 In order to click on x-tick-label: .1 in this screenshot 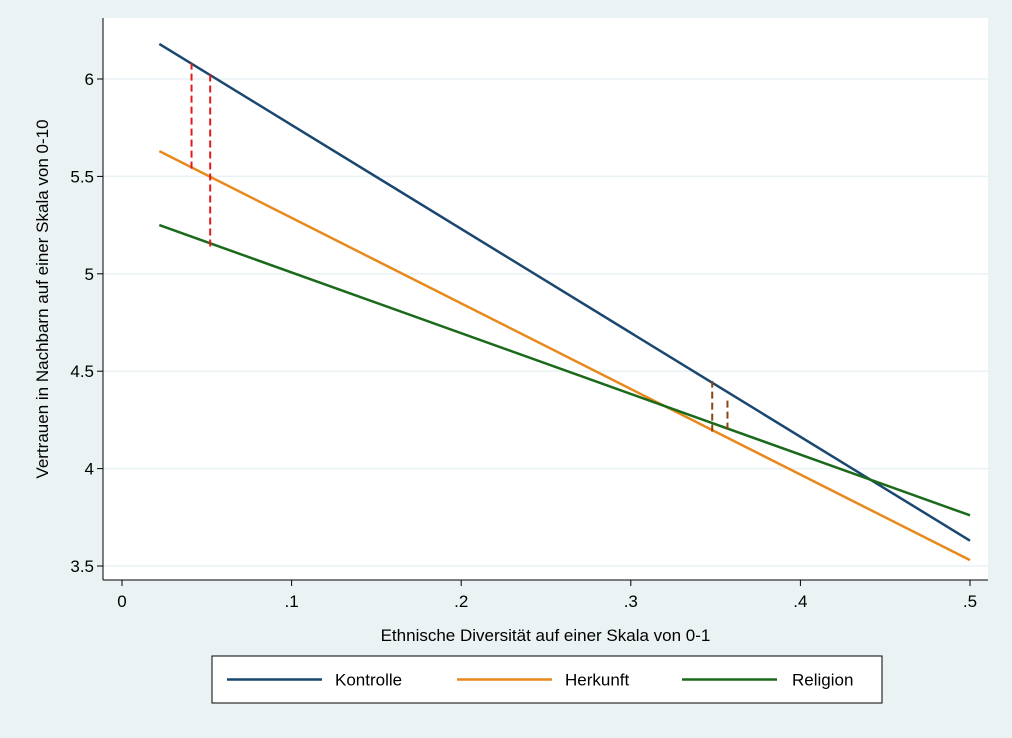, I will do `click(292, 601)`.